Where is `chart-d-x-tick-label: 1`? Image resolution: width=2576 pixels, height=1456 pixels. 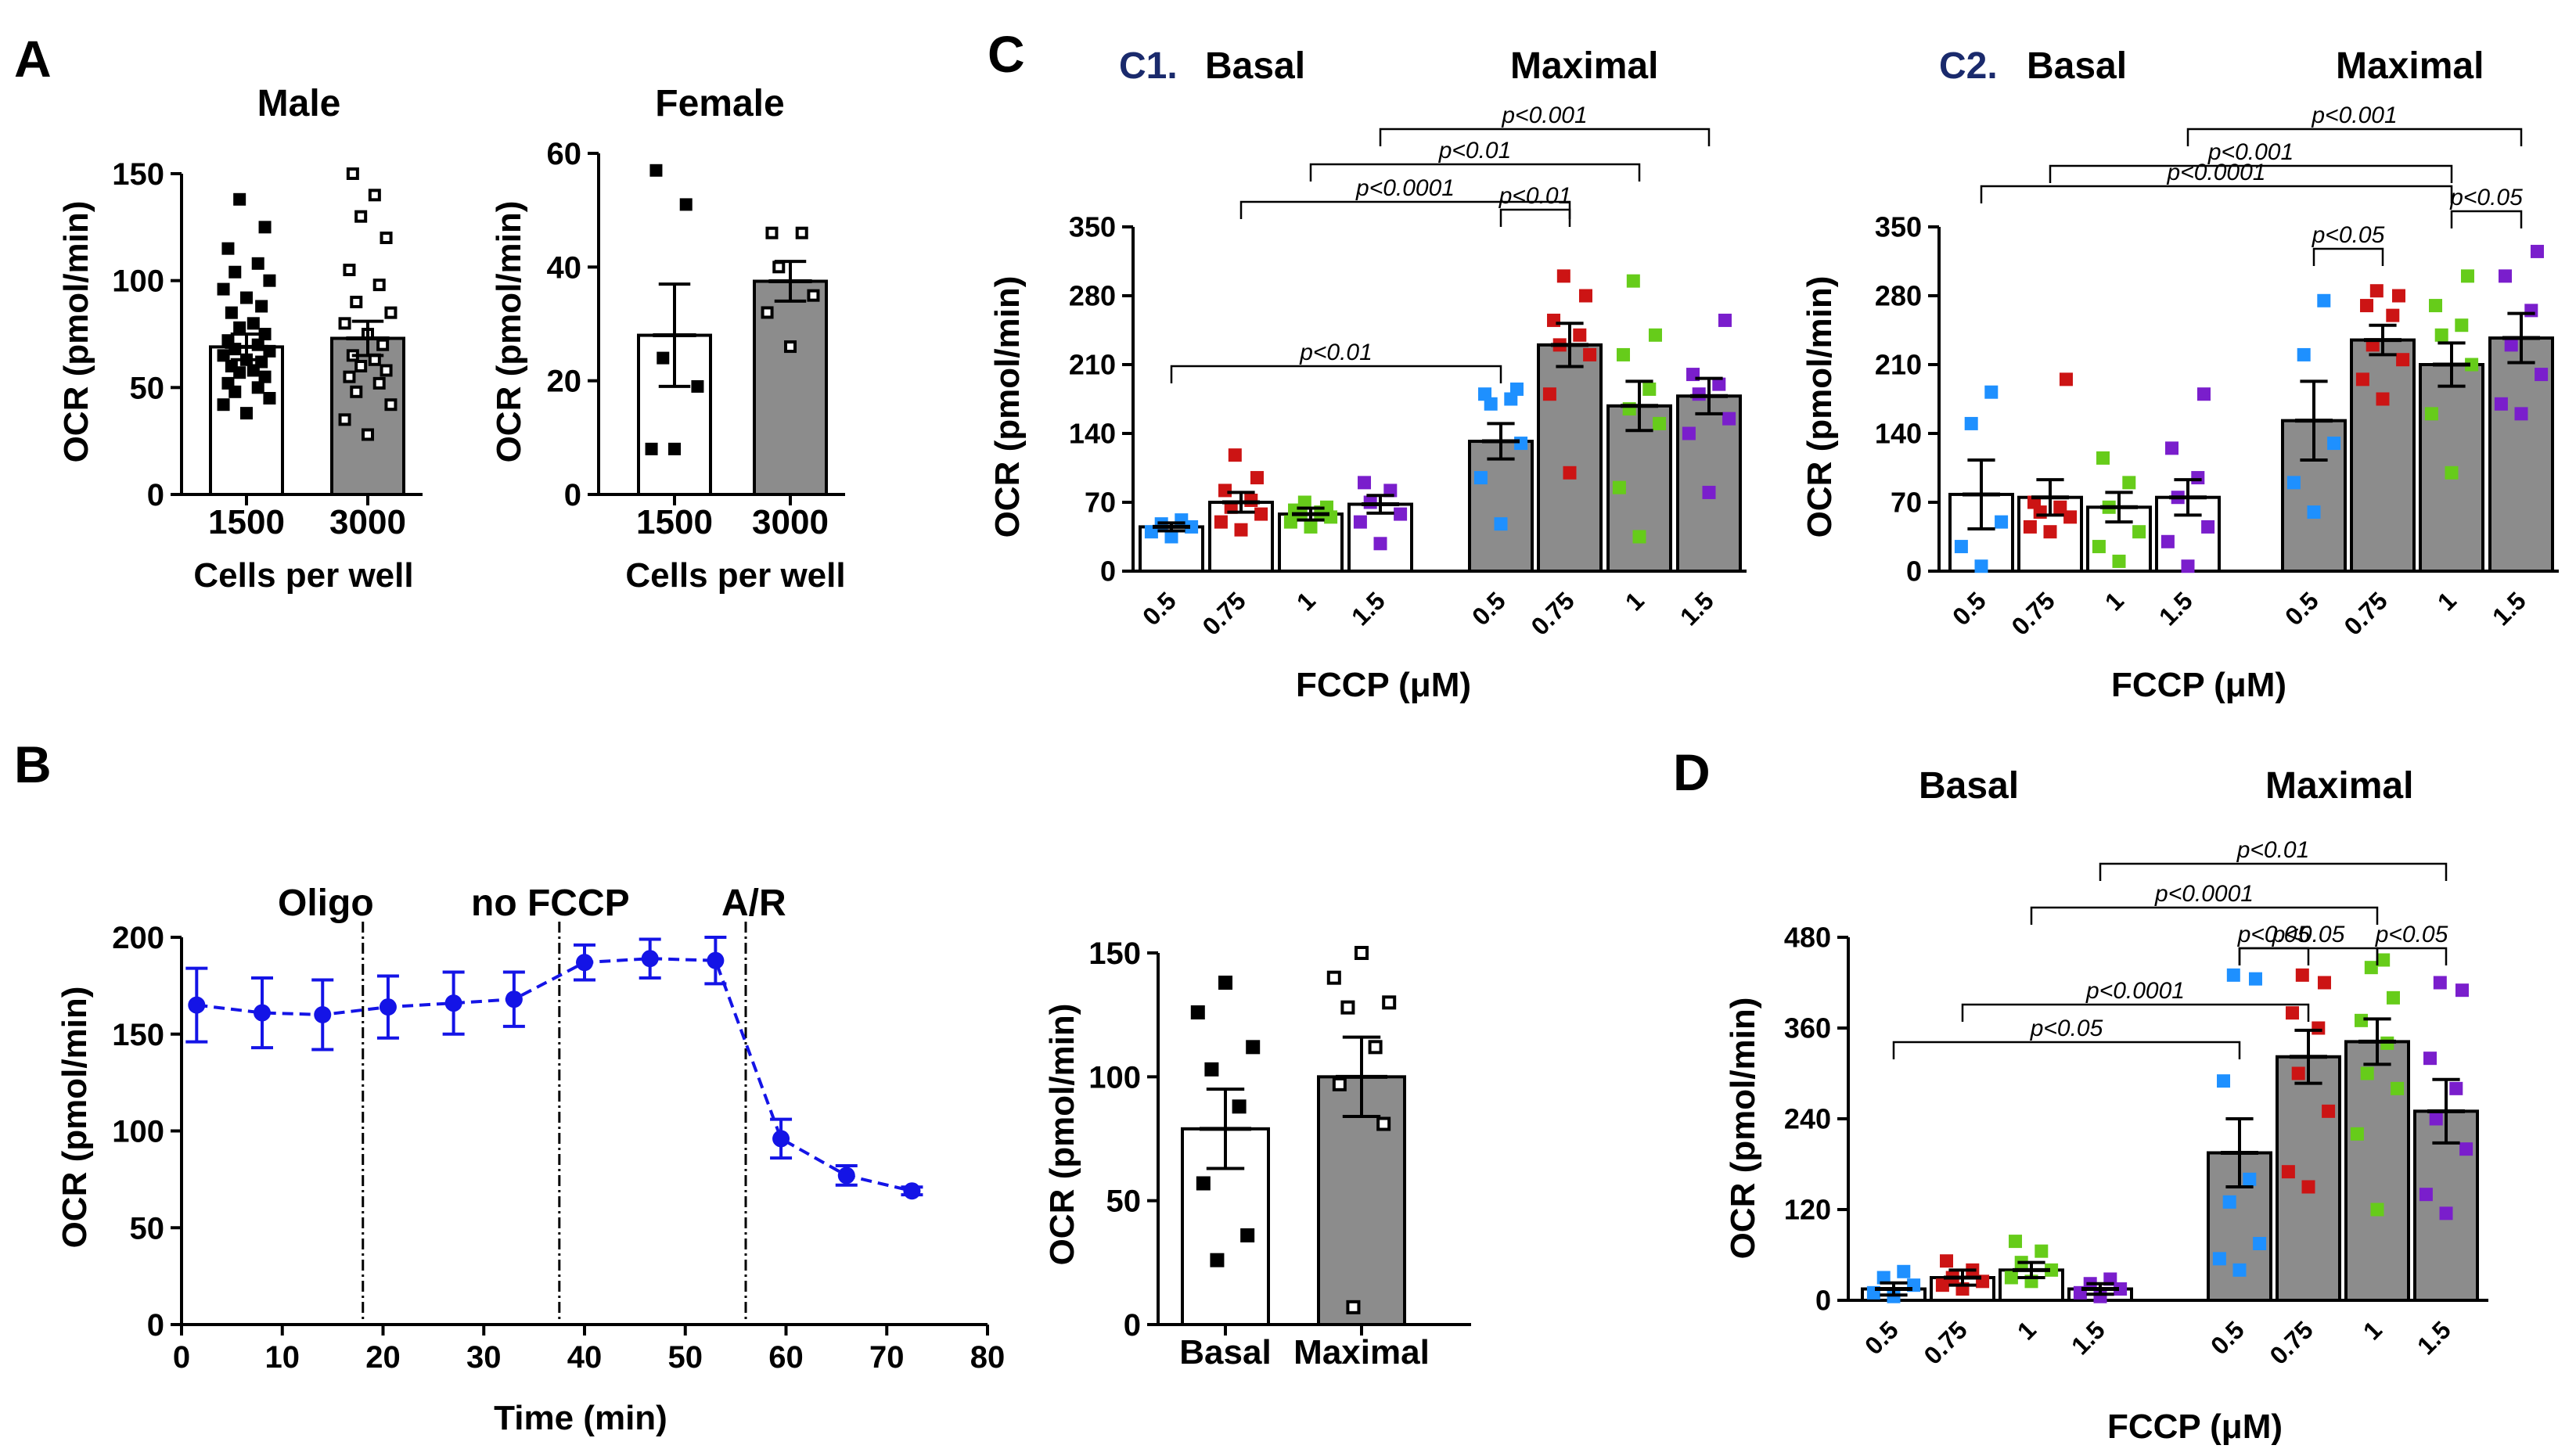
chart-d-x-tick-label: 1 is located at coordinates (2027, 1330).